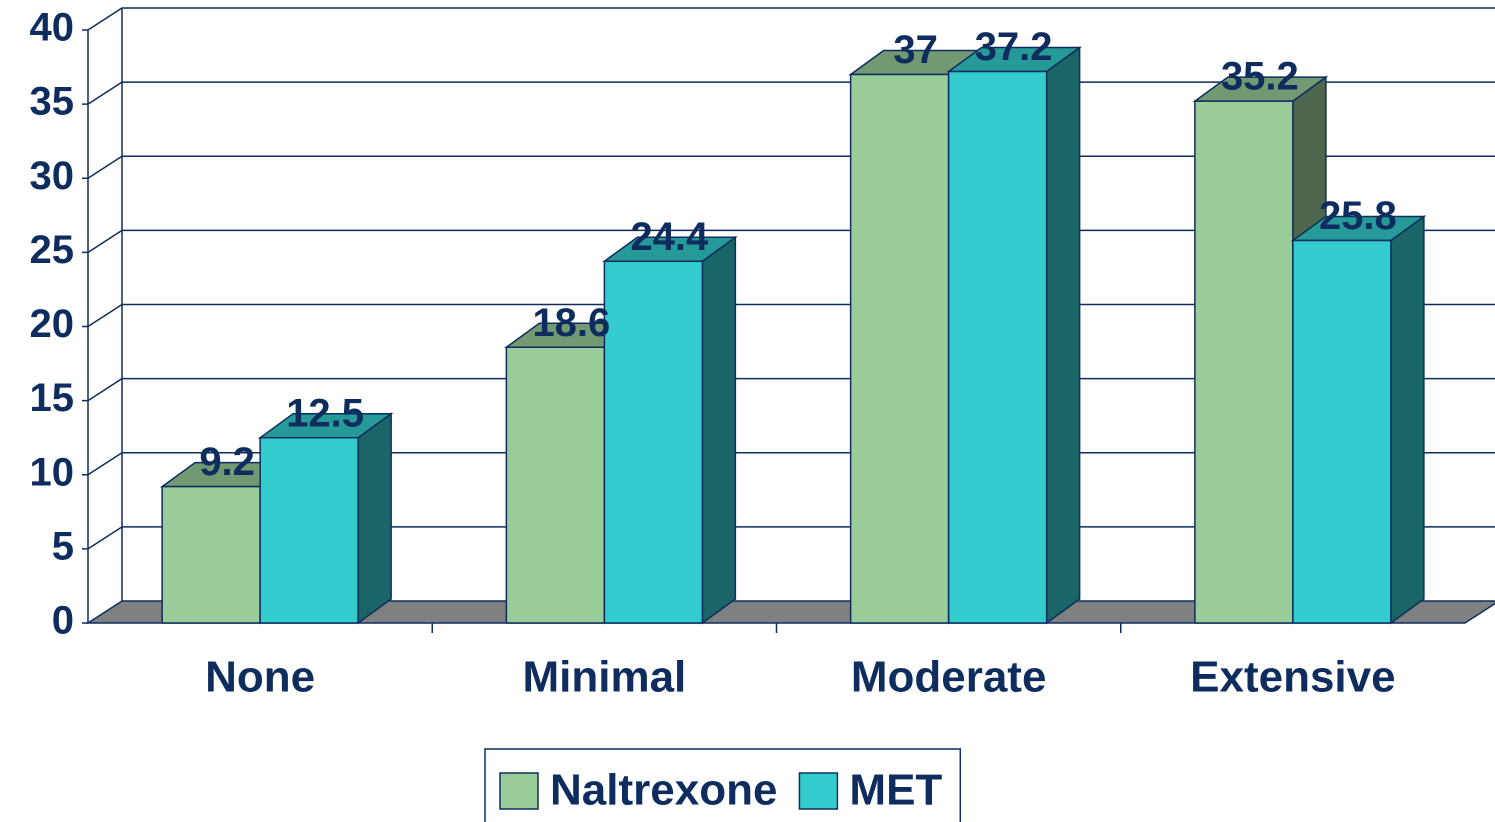 The height and width of the screenshot is (822, 1495). Describe the element at coordinates (1014, 47) in the screenshot. I see `data-label: 37.2` at that location.